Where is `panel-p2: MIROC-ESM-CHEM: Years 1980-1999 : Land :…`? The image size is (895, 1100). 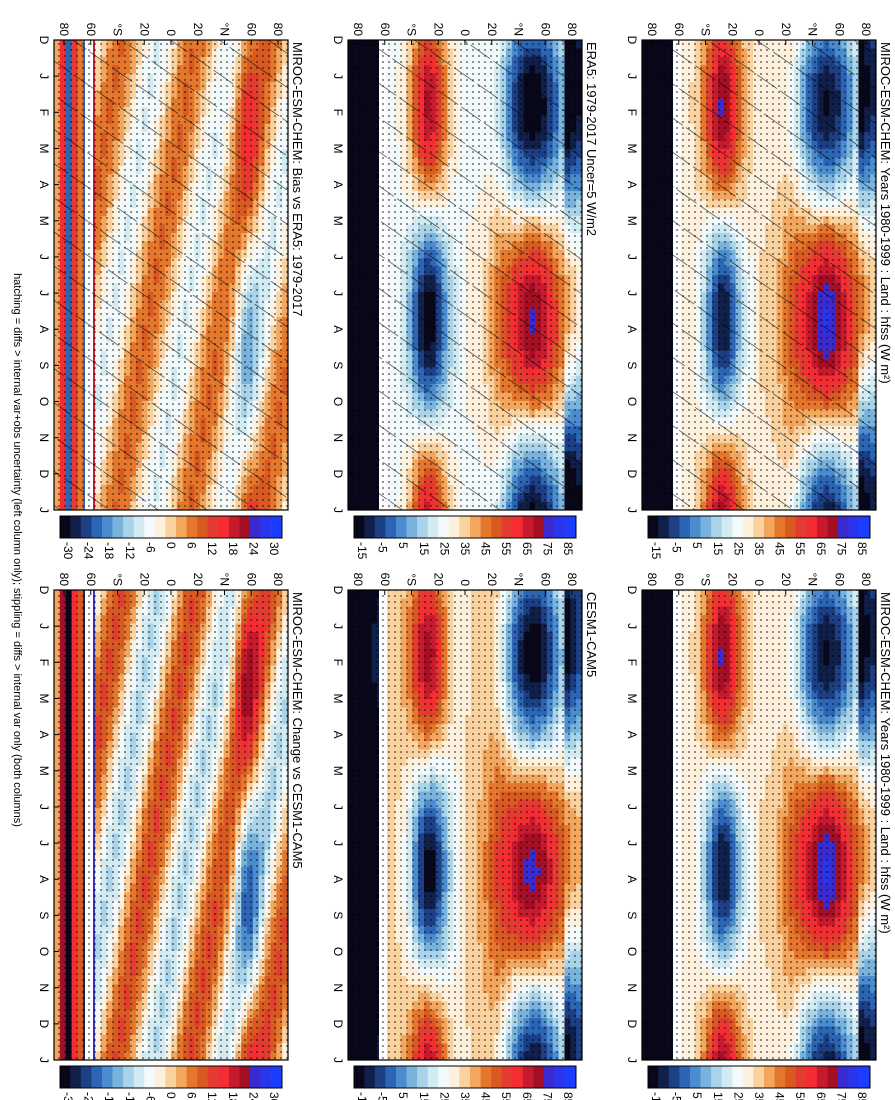
panel-p2: MIROC-ESM-CHEM: Years 1980-1999 : Land :… is located at coordinates (759, 836).